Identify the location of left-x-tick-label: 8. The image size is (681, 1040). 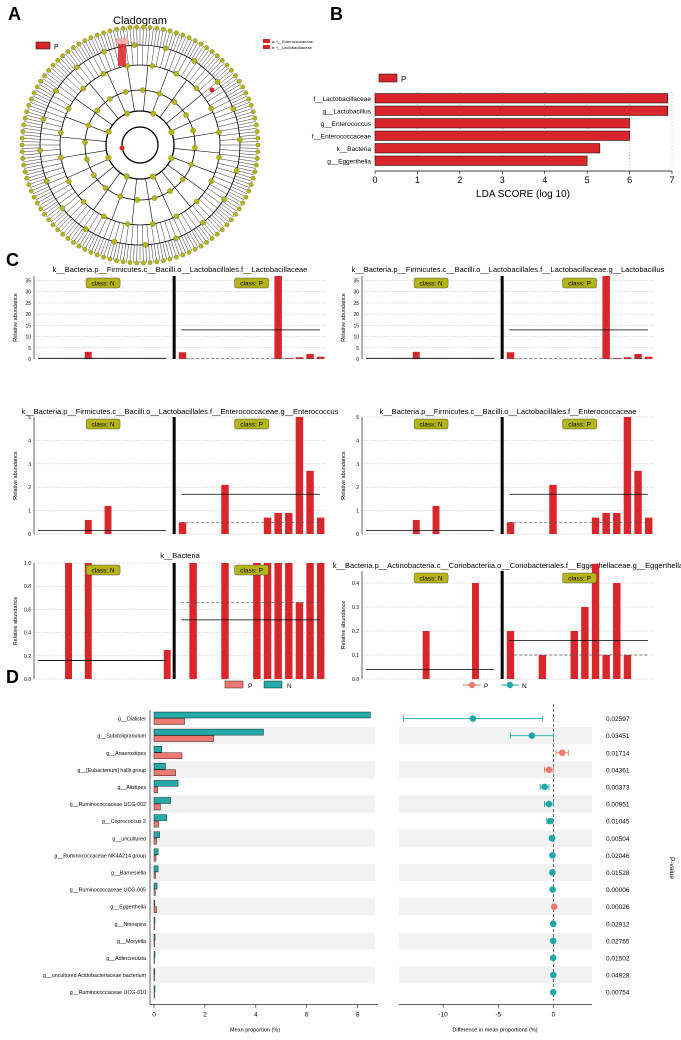
(358, 1015).